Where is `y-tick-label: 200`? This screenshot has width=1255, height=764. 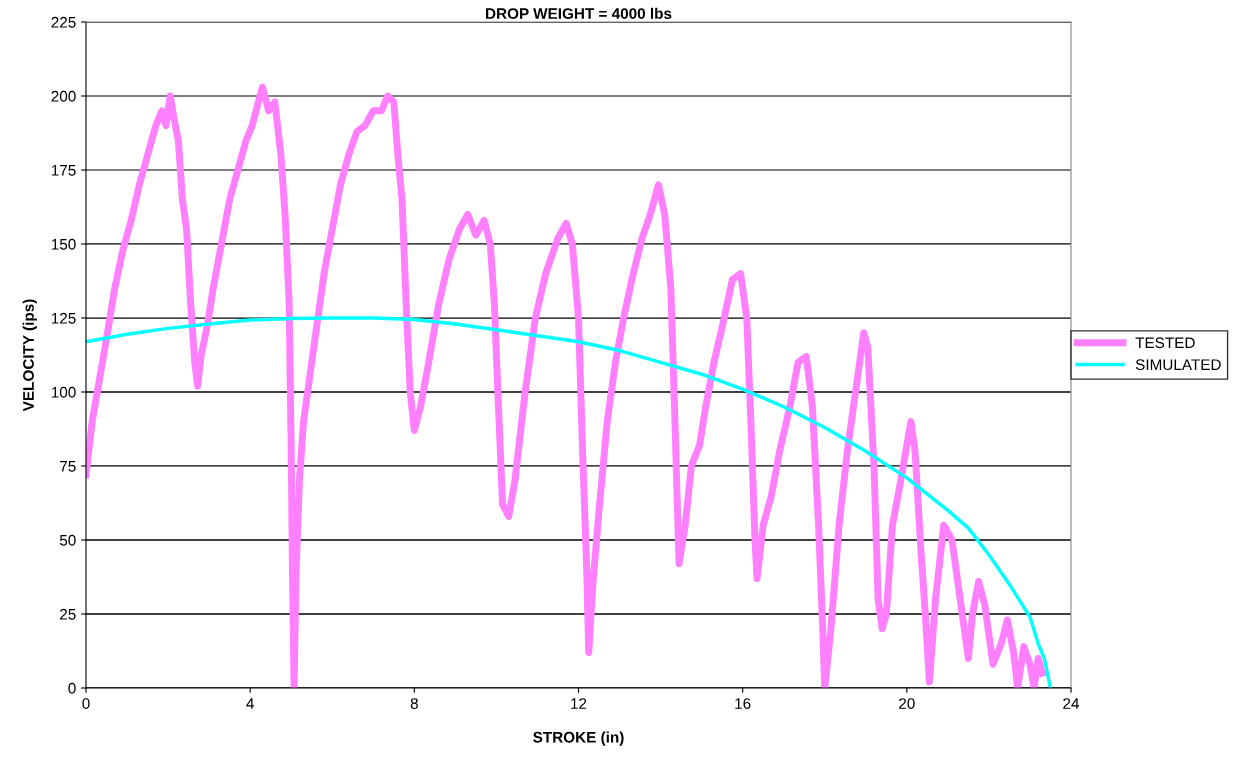
y-tick-label: 200 is located at coordinates (63, 96).